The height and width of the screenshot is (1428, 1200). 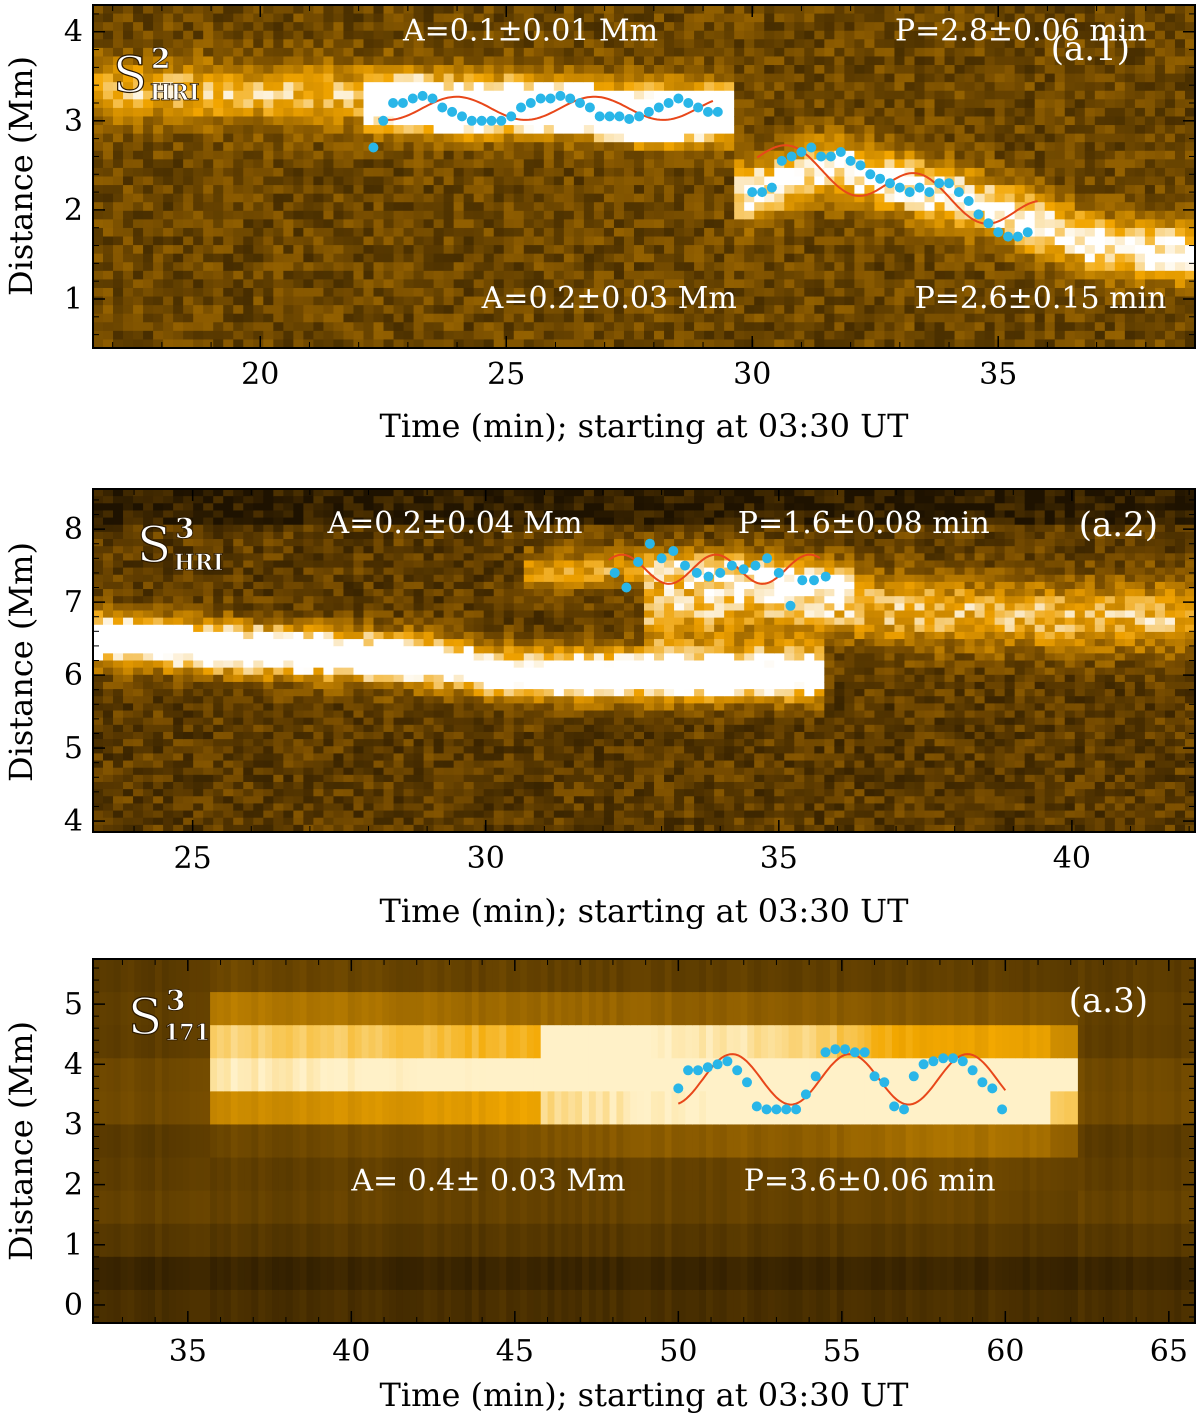 I want to click on annotation-text: P=3.6±0.06 min, so click(x=870, y=1181).